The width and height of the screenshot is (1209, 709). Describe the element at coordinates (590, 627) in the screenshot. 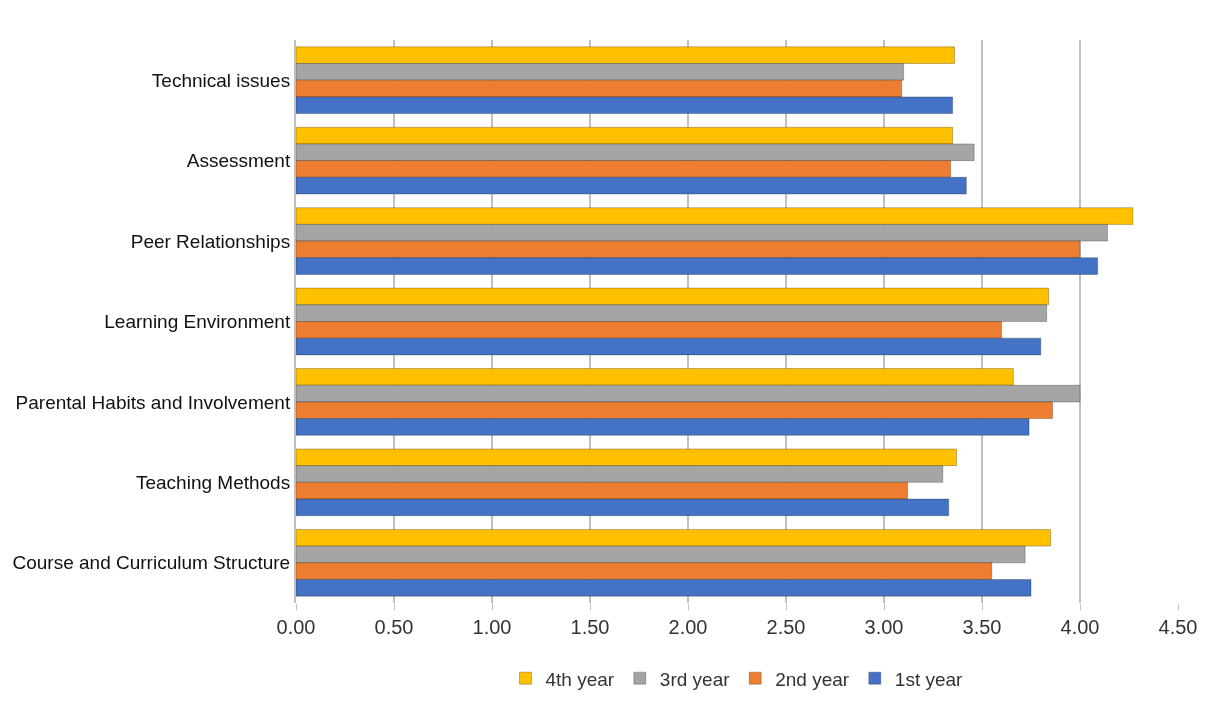

I see `x-tick-label: 1.50` at that location.